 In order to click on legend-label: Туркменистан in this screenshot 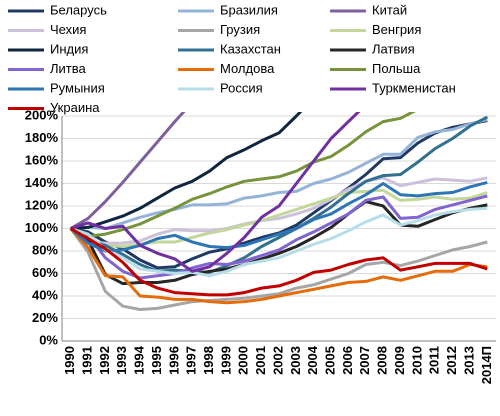, I will do `click(414, 87)`.